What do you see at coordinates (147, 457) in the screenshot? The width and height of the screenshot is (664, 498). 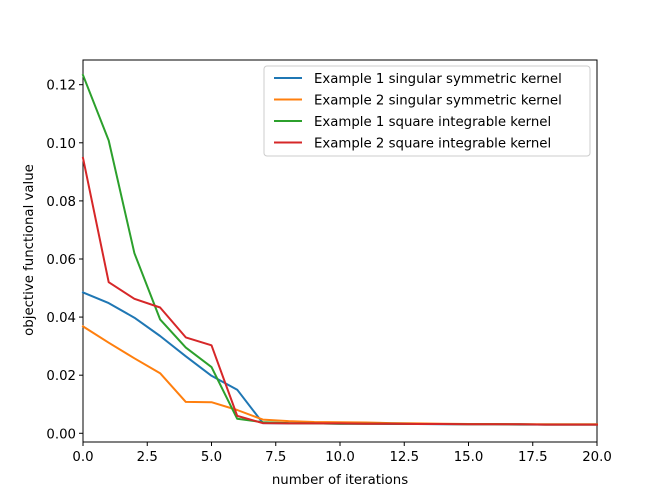 I see `x-tick-label: 2.5` at bounding box center [147, 457].